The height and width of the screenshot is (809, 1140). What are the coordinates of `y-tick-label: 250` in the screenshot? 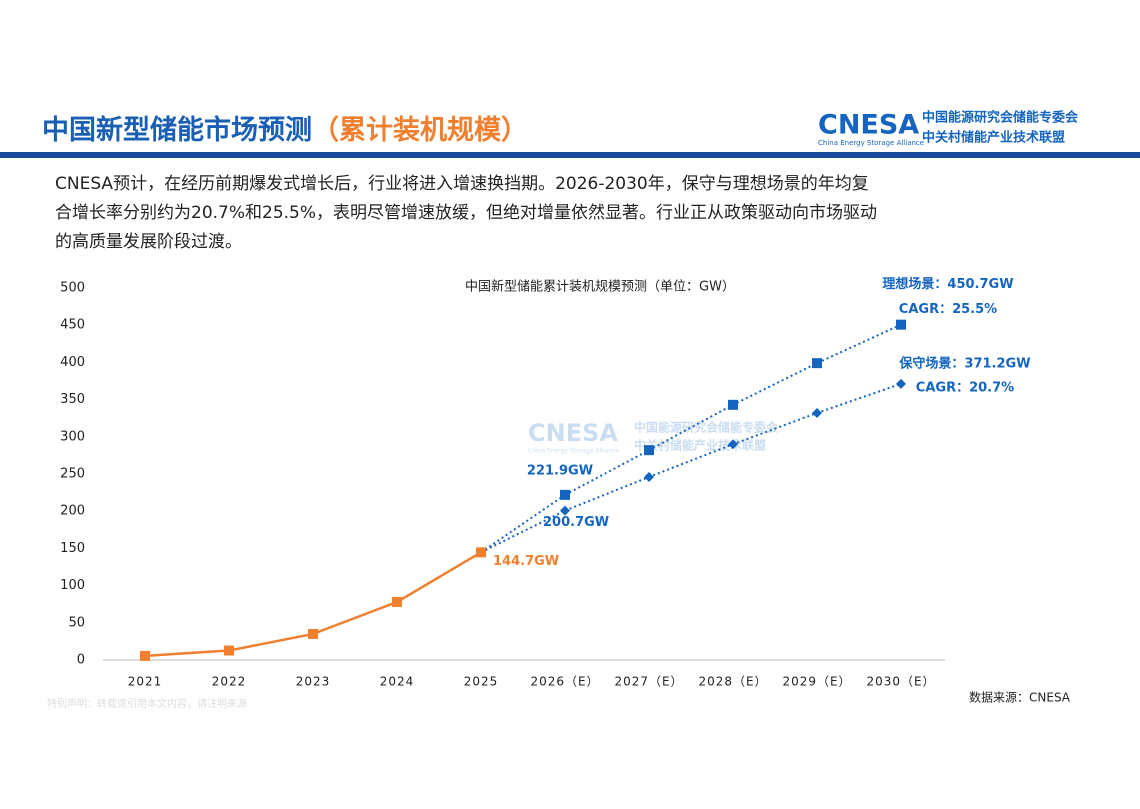 It's located at (72, 474).